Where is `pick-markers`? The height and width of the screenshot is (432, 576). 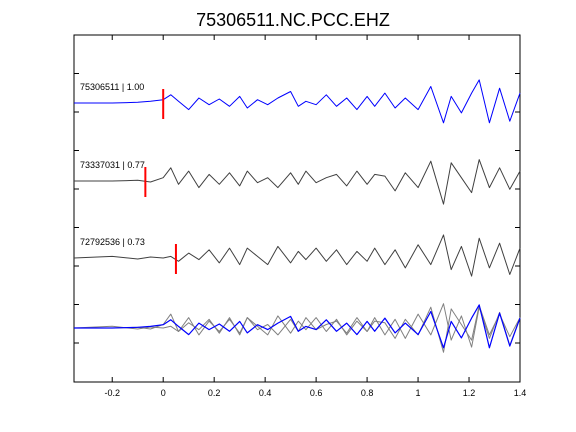
pick-markers is located at coordinates (160, 181).